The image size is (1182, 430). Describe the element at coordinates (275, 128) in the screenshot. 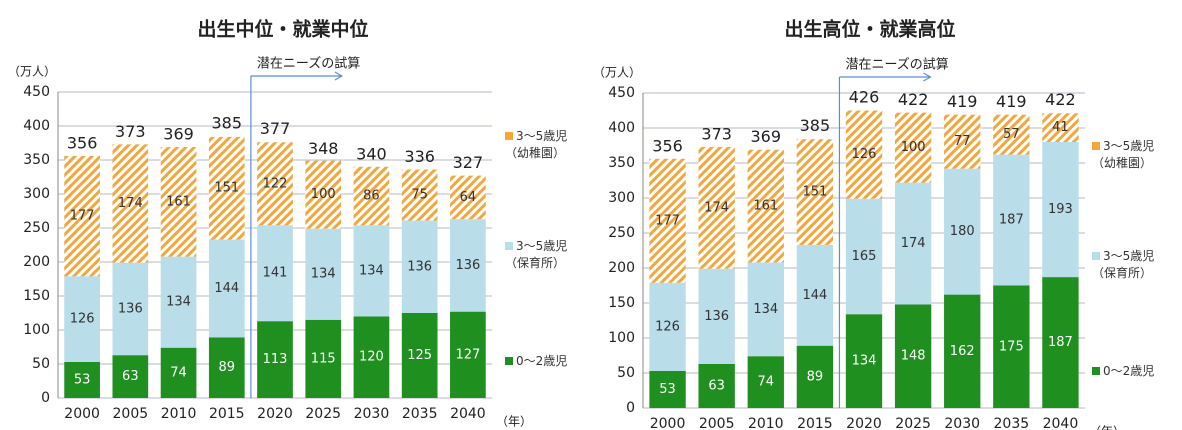

I see `total-label: 377` at that location.